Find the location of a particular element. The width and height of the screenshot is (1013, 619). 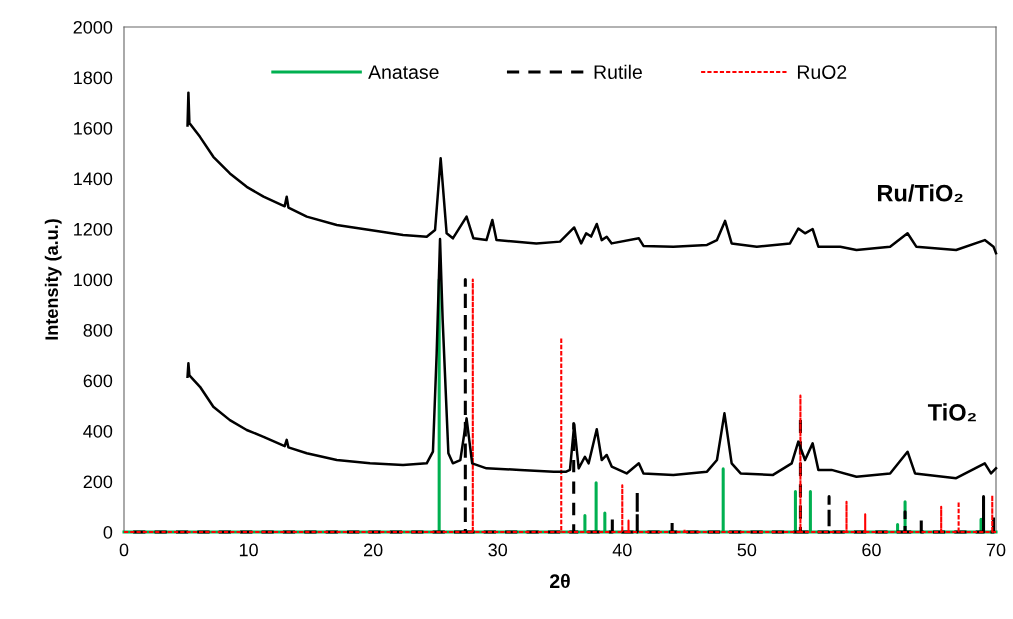

x-tick-label: 10 is located at coordinates (248, 550).